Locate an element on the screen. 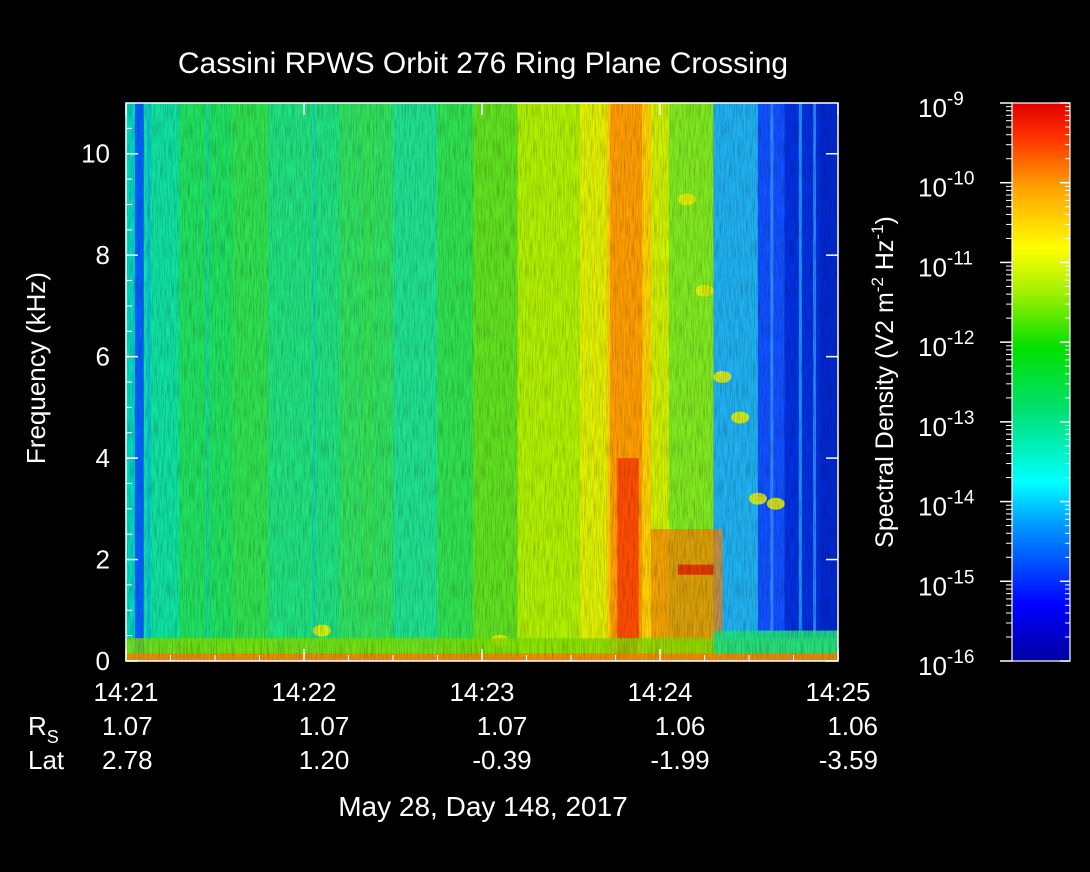 The height and width of the screenshot is (872, 1090). colorbar-frame is located at coordinates (1041, 382).